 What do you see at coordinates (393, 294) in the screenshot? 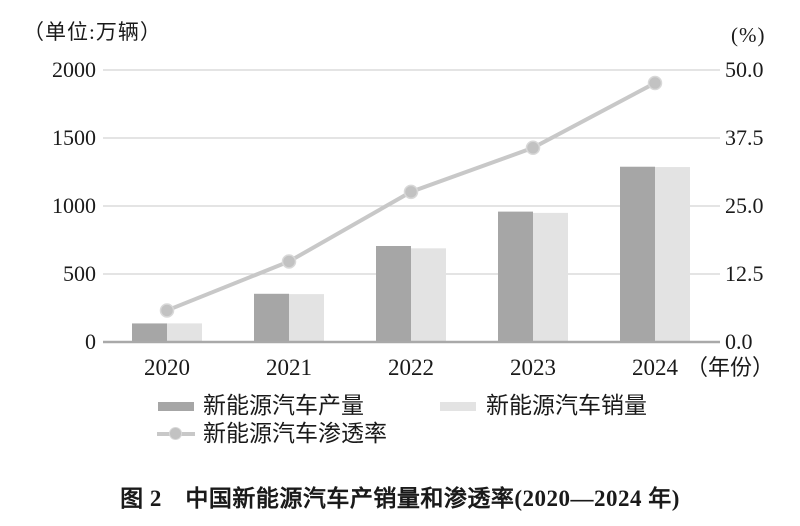
I see `bar-新能源汽车产量-2022` at bounding box center [393, 294].